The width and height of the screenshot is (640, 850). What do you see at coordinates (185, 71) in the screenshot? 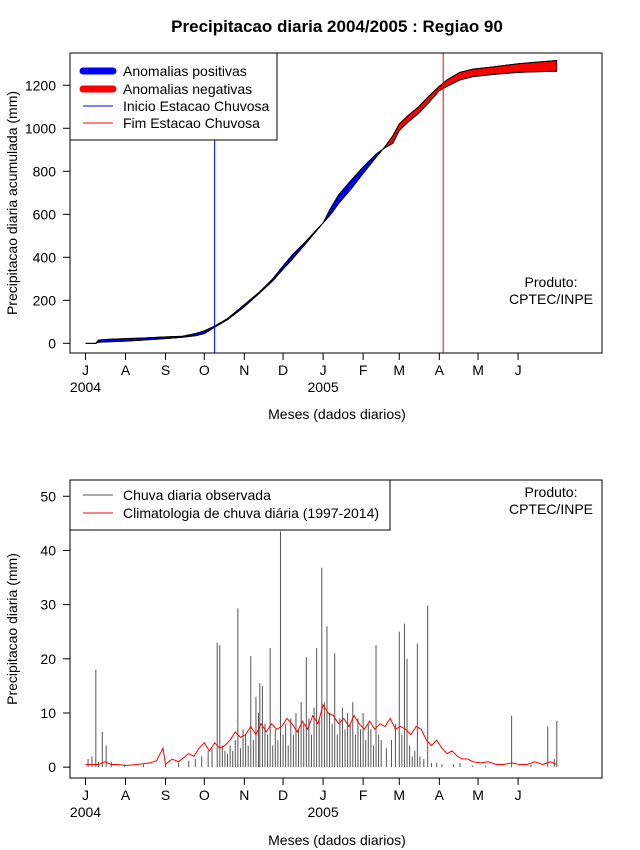
I see `legend-label-anomalias-positivas: Anomalias positivas` at bounding box center [185, 71].